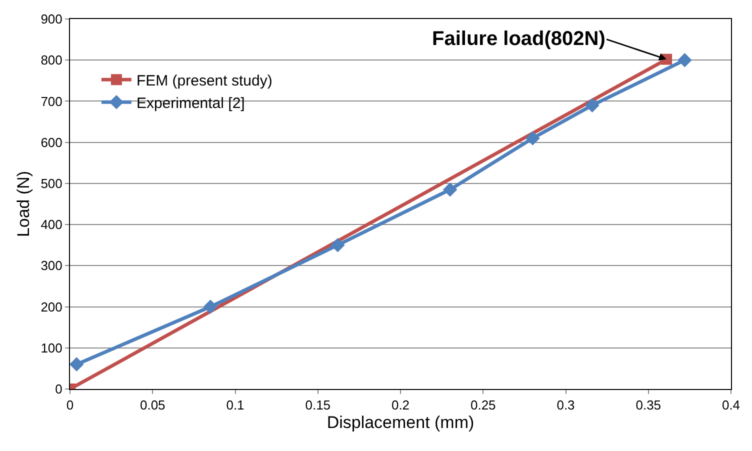  I want to click on y-tick-label: 0, so click(58, 389).